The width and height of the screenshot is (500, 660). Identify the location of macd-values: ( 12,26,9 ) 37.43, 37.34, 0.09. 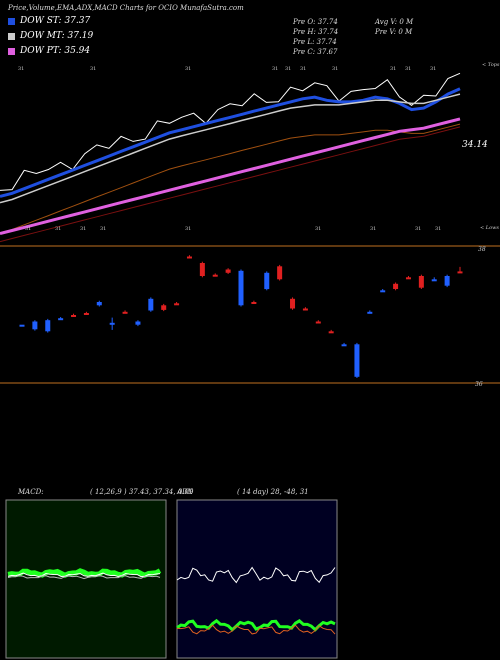
(142, 492).